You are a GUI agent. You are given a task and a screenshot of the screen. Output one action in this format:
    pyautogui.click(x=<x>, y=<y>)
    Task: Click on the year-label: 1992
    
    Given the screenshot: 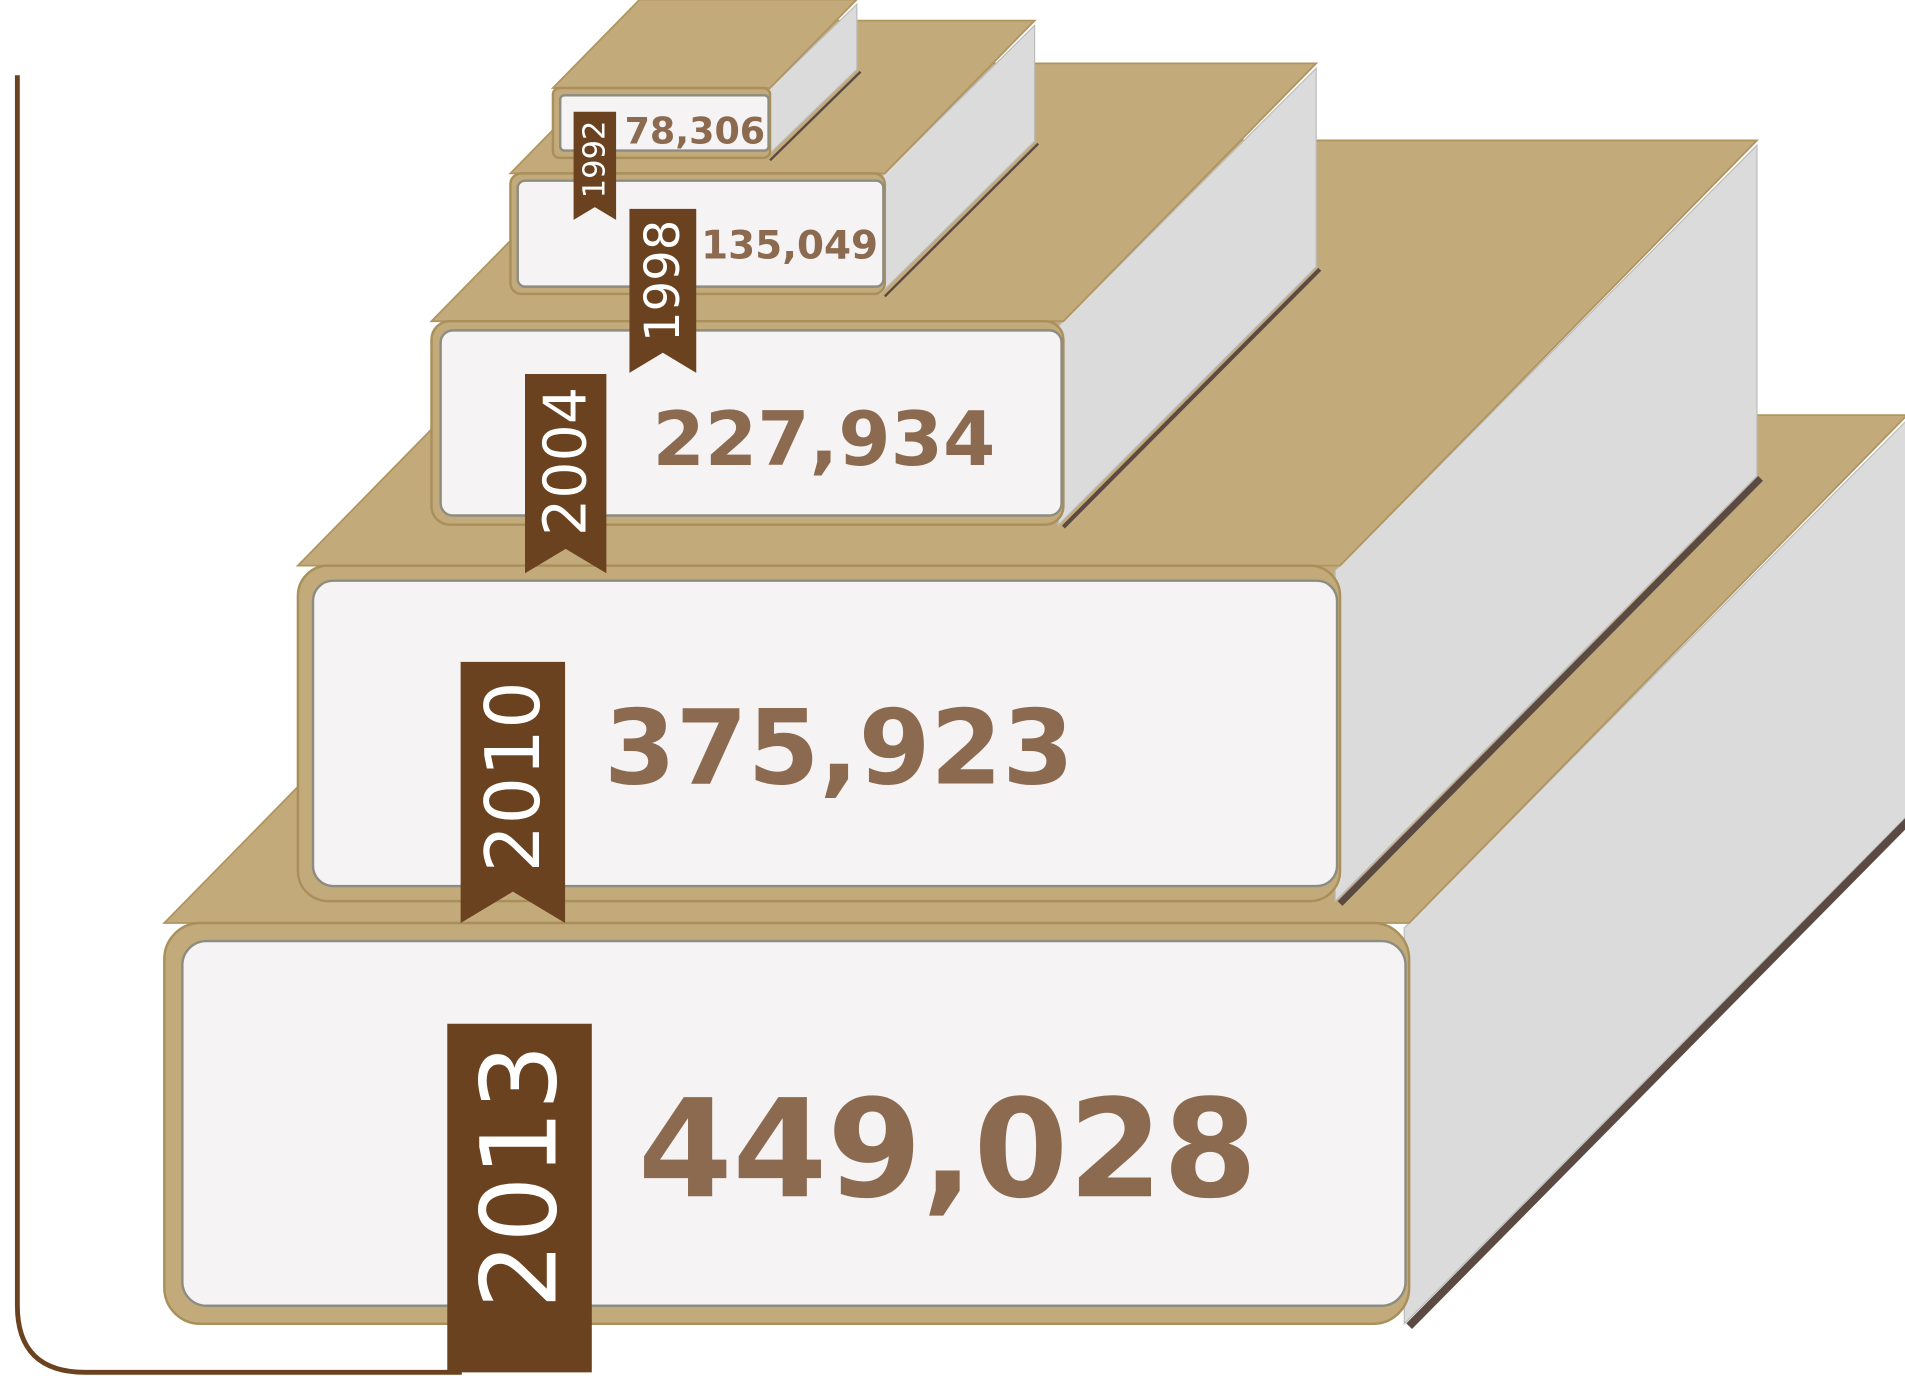 What is the action you would take?
    pyautogui.click(x=594, y=159)
    